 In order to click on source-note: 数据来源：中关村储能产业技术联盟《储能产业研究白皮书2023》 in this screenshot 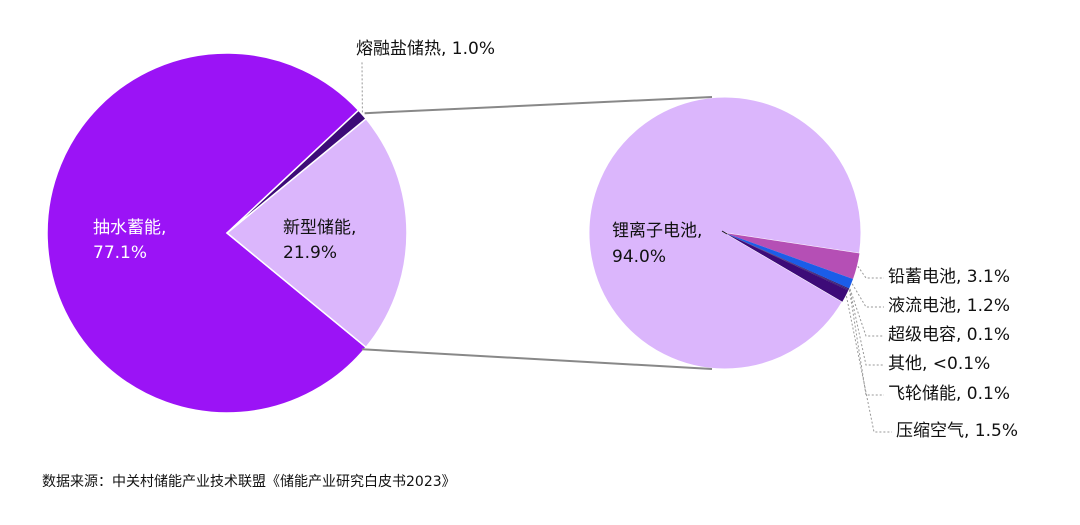, I will do `click(249, 482)`.